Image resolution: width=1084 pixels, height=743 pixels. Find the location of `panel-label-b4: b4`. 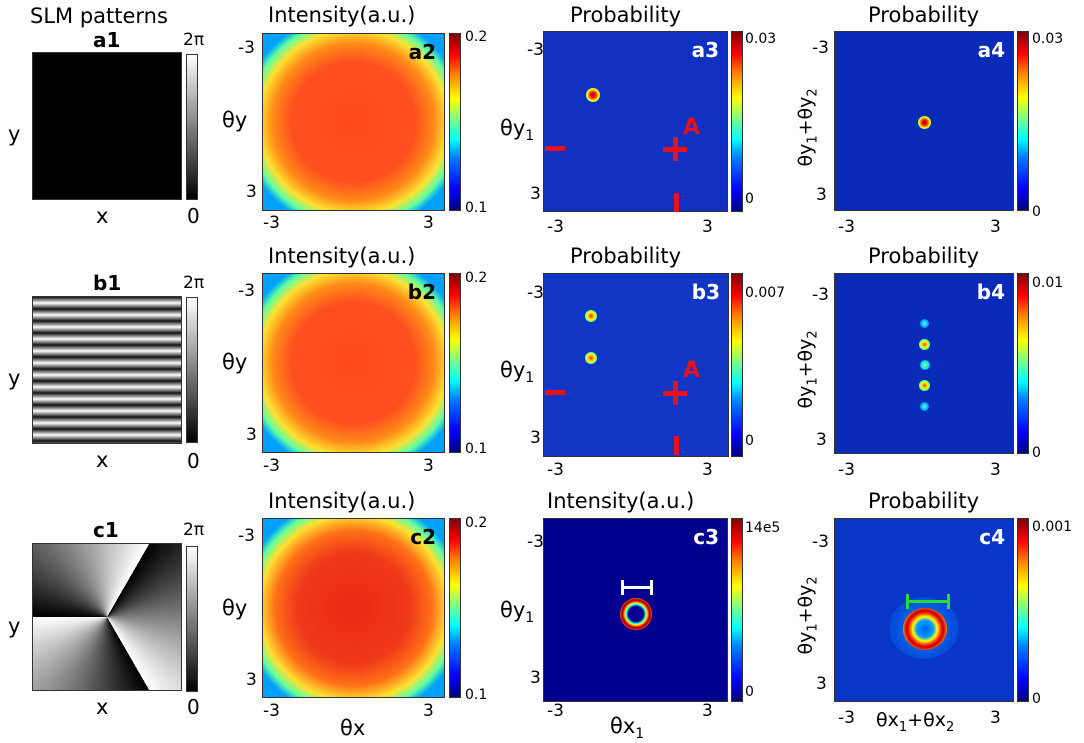

panel-label-b4: b4 is located at coordinates (990, 292).